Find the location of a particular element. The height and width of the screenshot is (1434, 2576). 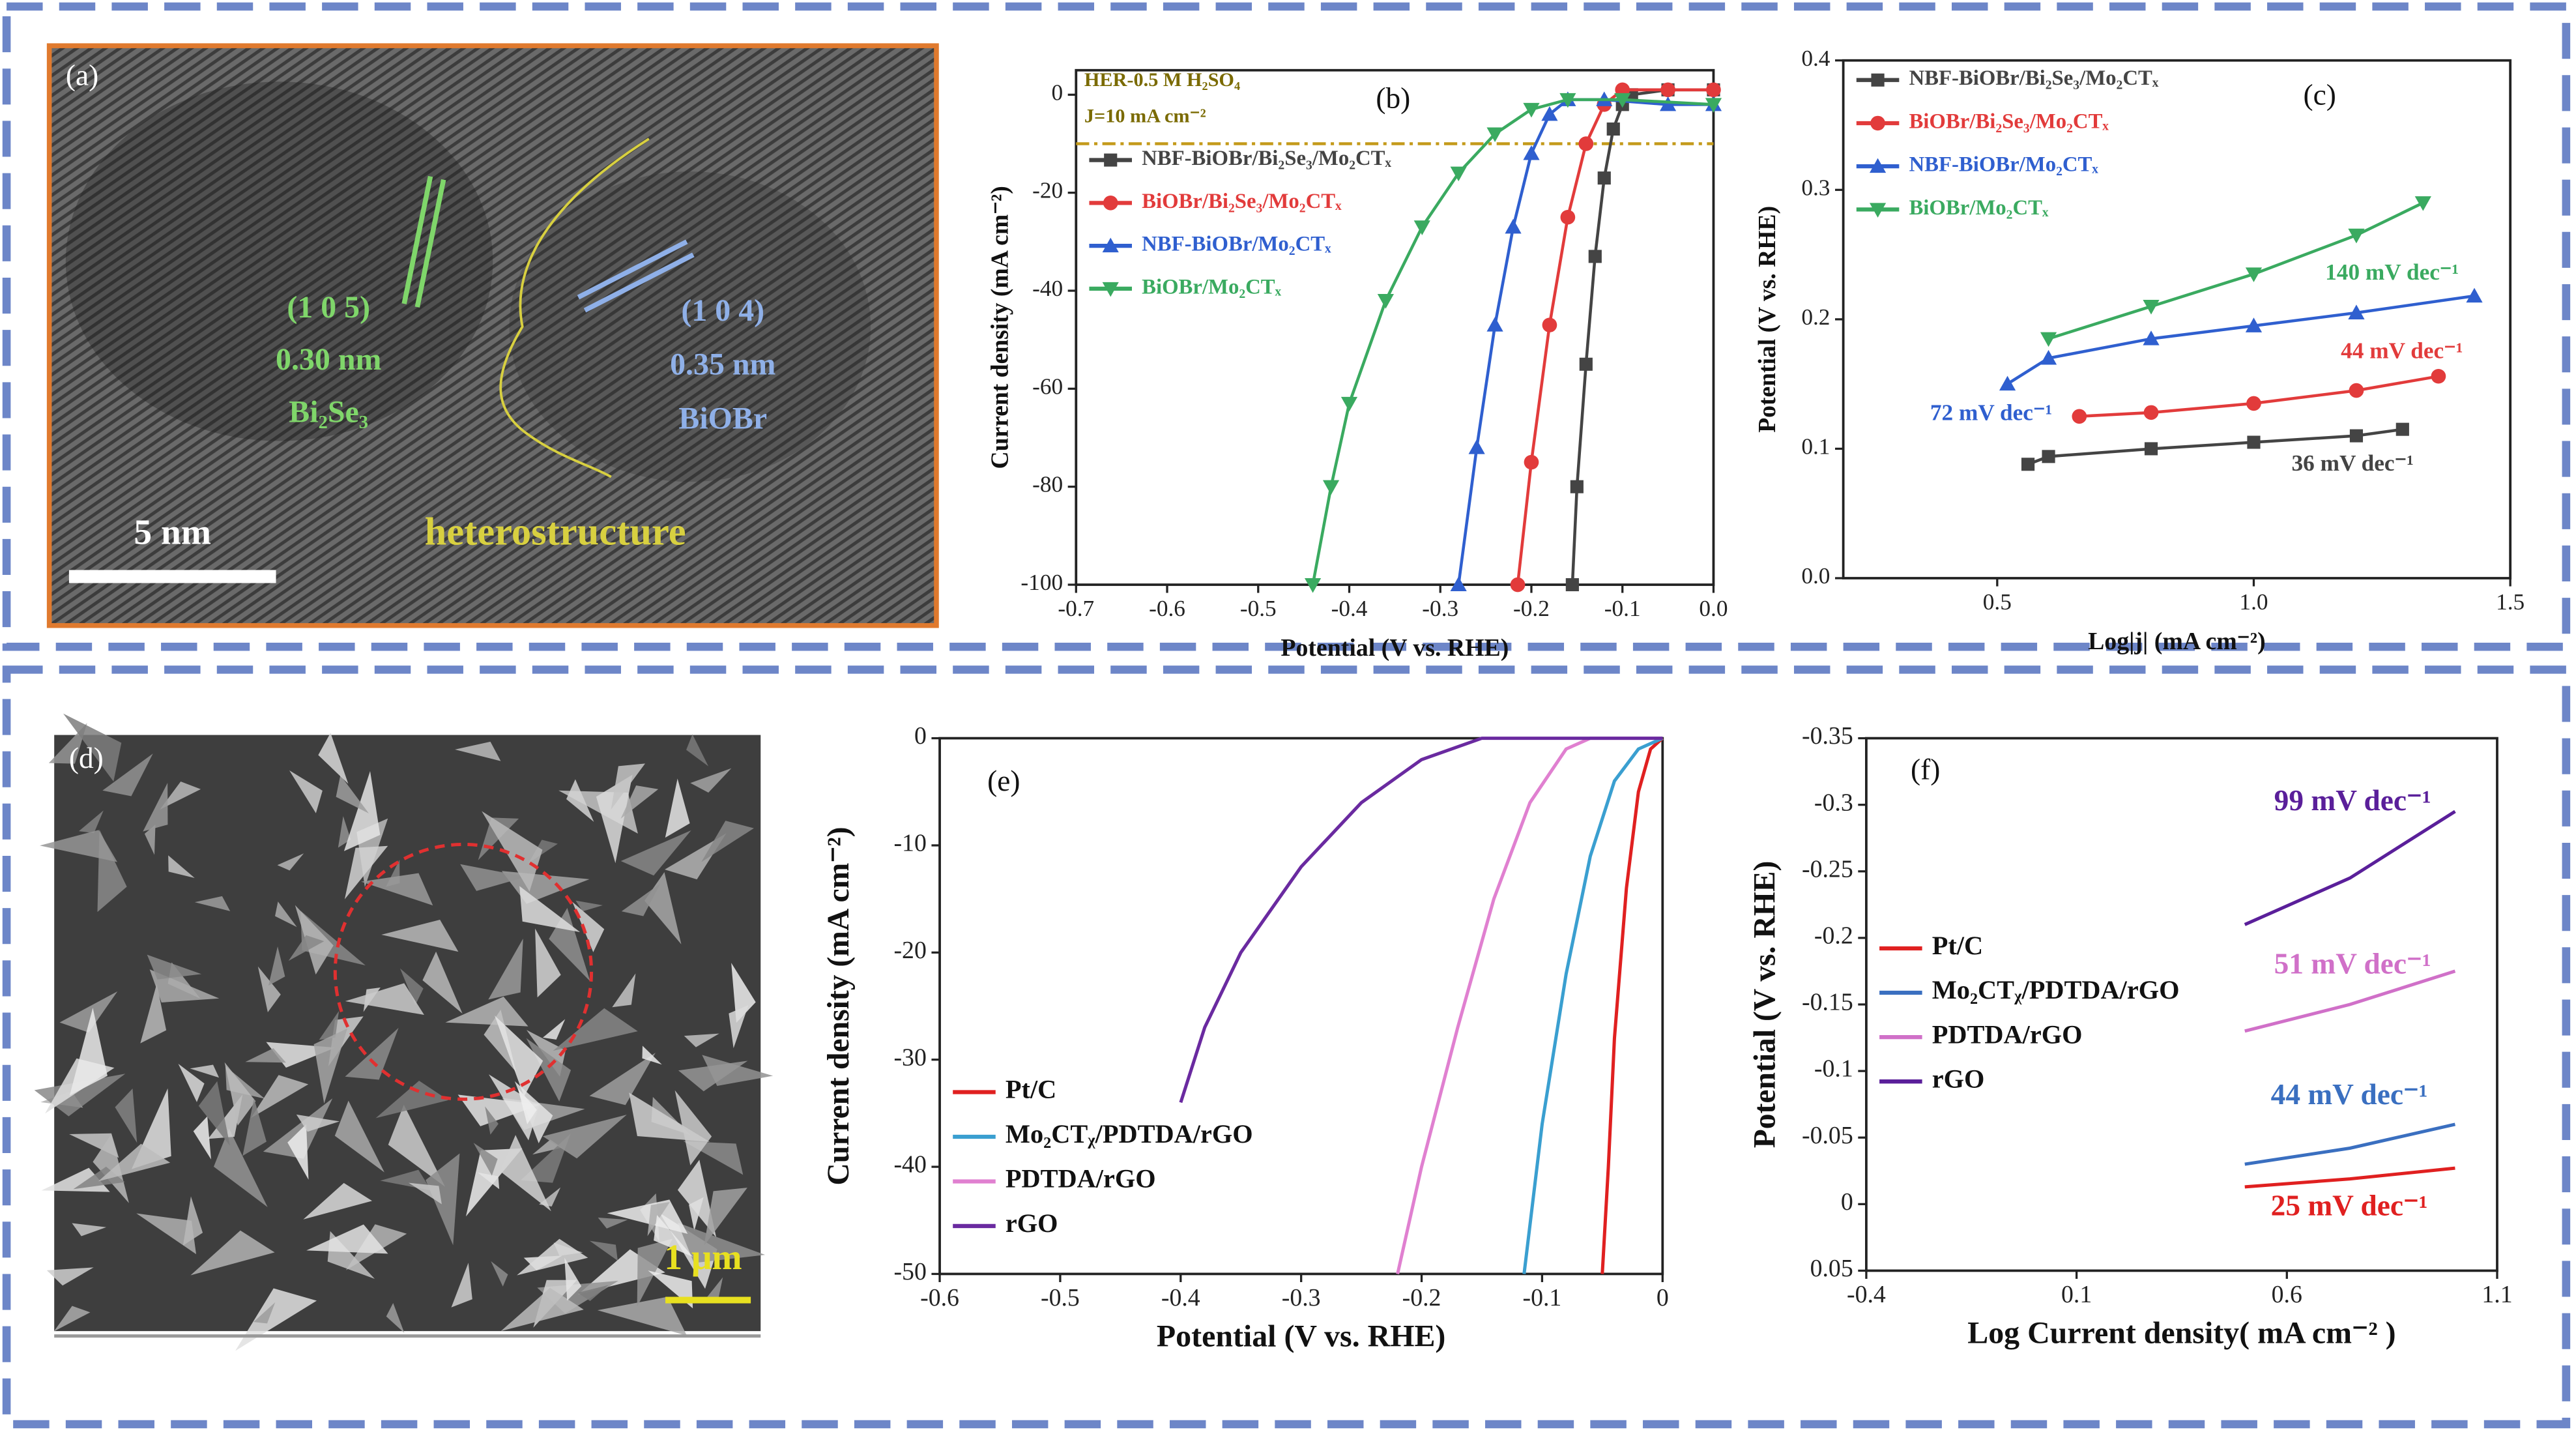

x-tick-label: -0.7 is located at coordinates (1076, 608).